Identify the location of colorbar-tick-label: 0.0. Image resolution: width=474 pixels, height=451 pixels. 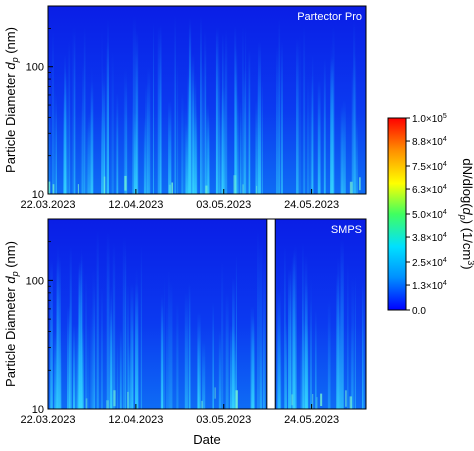
(419, 311).